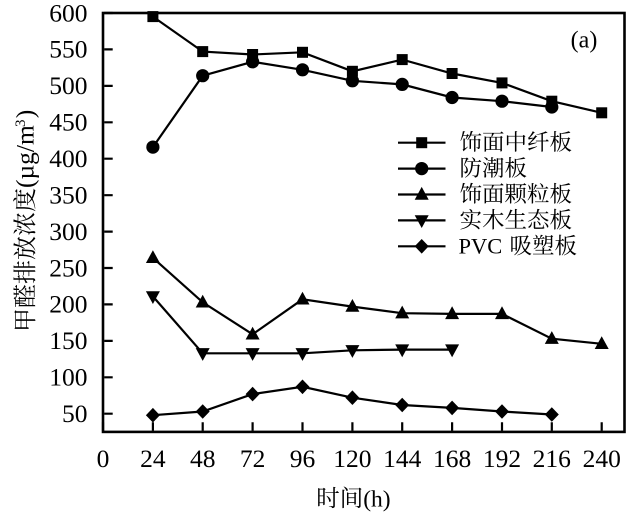 The image size is (633, 516). Describe the element at coordinates (303, 458) in the screenshot. I see `svg-text: 96` at that location.